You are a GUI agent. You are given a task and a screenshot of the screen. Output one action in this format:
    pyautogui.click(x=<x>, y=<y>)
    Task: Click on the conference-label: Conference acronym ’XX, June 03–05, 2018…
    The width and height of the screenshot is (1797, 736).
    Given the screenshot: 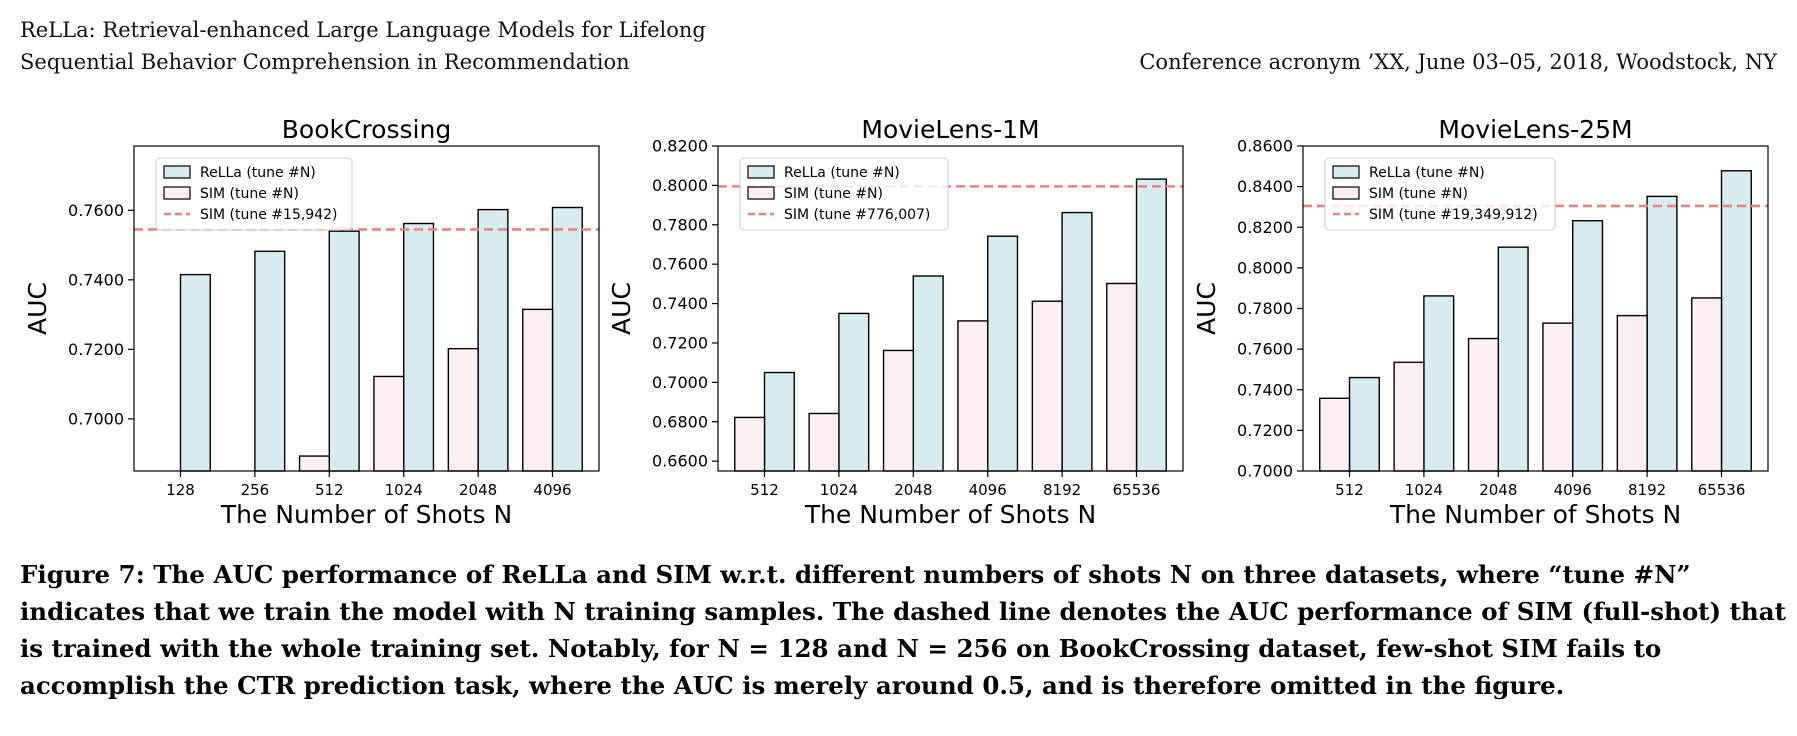 What is the action you would take?
    pyautogui.click(x=1458, y=62)
    